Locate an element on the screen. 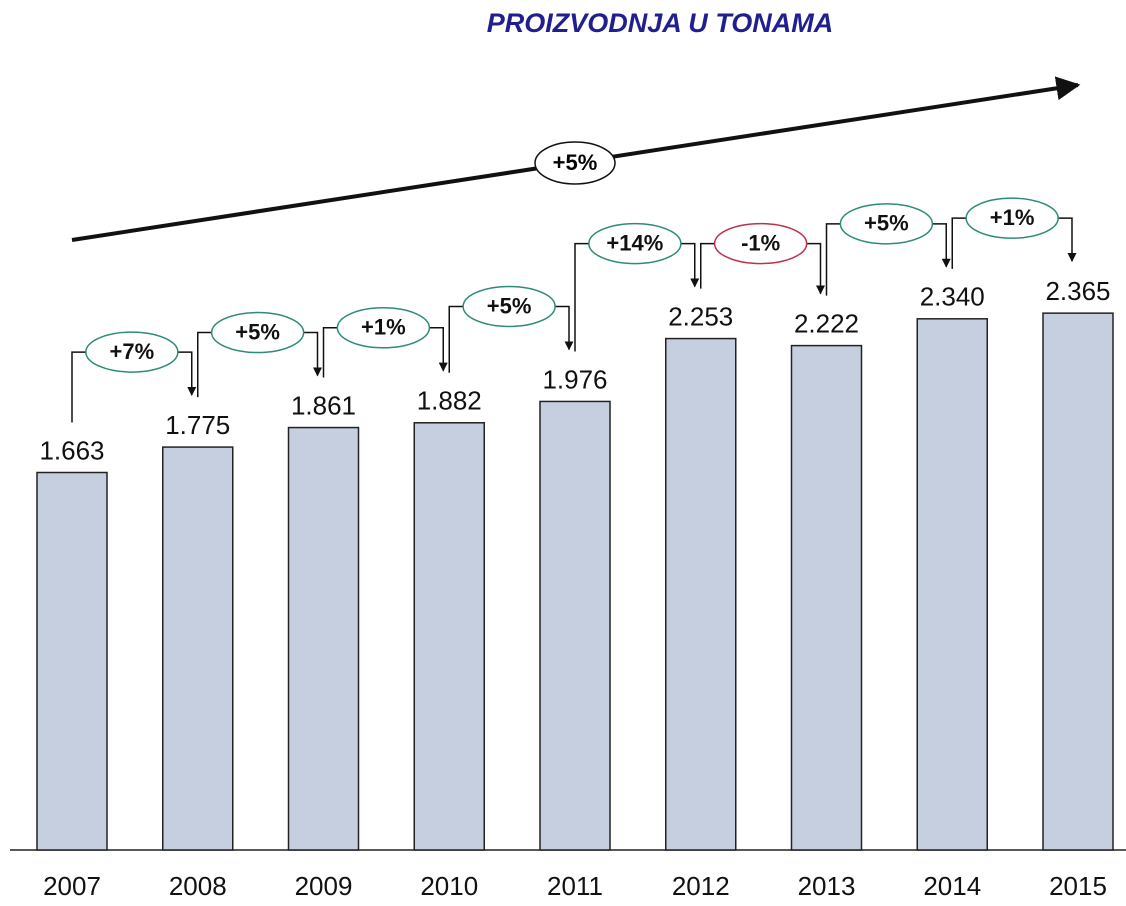  value-label: 2.365 is located at coordinates (1077, 291).